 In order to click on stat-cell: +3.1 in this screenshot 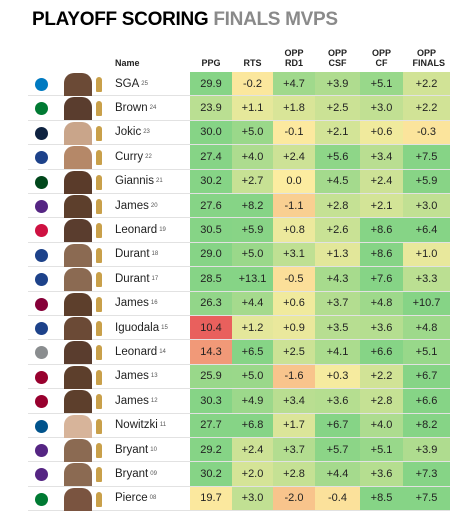, I will do `click(294, 254)`.